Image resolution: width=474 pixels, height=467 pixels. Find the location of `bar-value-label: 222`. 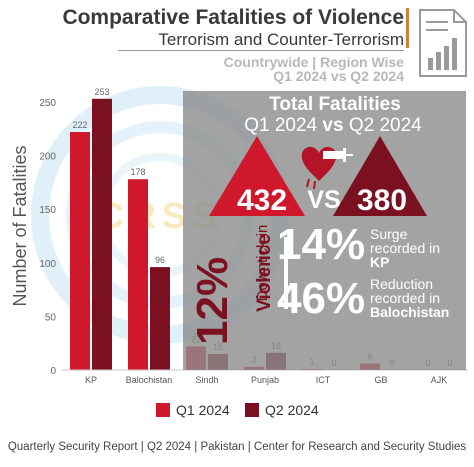

bar-value-label: 222 is located at coordinates (79, 125).